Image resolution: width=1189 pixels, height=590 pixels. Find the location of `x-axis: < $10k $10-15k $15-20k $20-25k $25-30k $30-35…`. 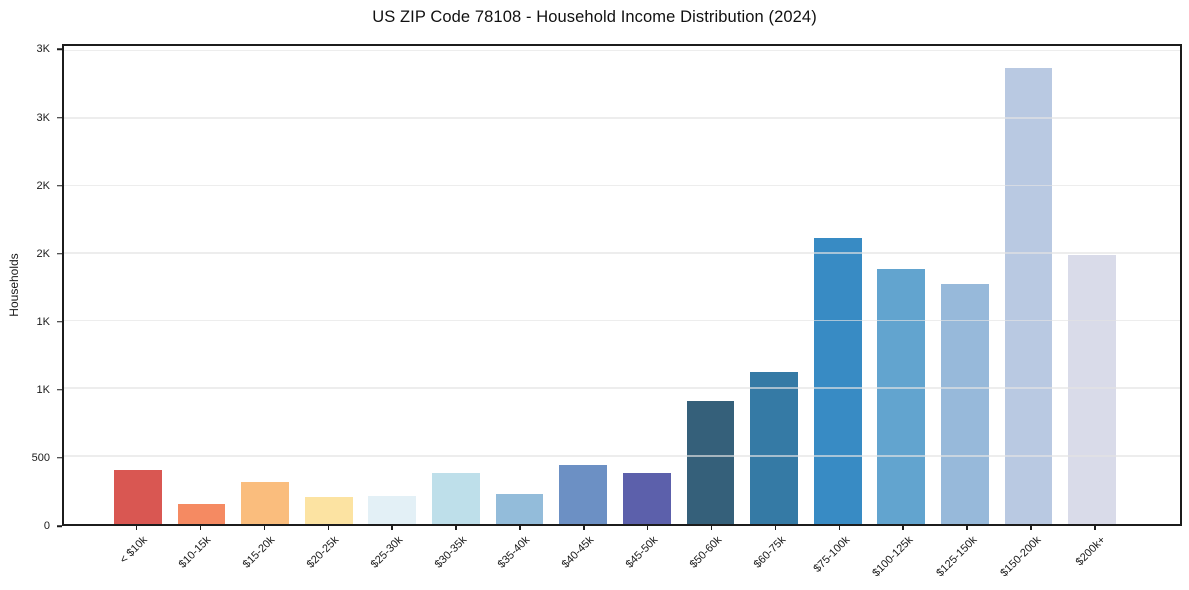

x-axis: < $10k $10-15k $15-20k $20-25k $25-30k $30-35… is located at coordinates (622, 557).